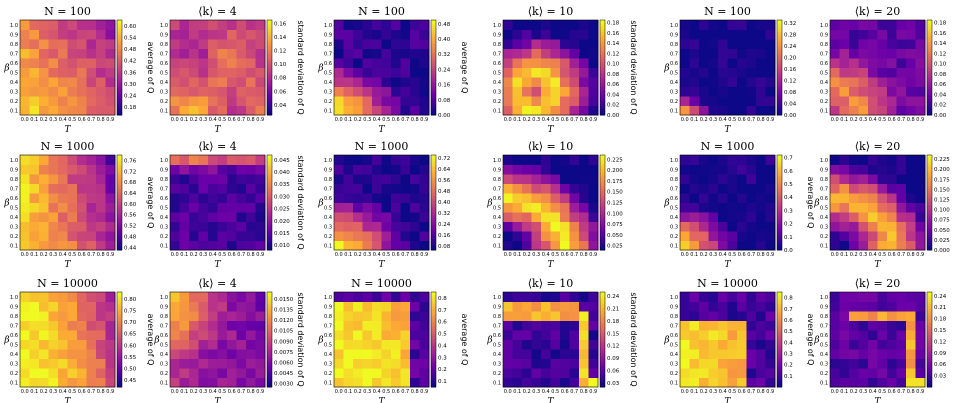 The height and width of the screenshot is (403, 955). I want to click on y-tick-label: 0.4, so click(164, 83).